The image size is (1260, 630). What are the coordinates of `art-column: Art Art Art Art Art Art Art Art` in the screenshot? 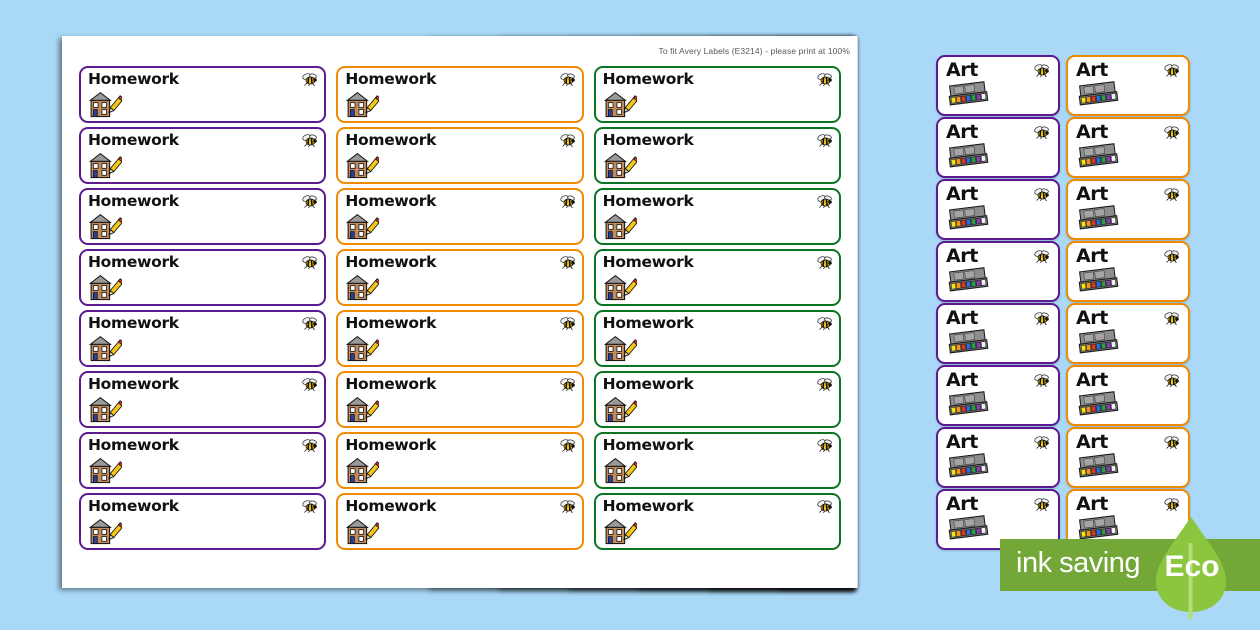 It's located at (1128, 303).